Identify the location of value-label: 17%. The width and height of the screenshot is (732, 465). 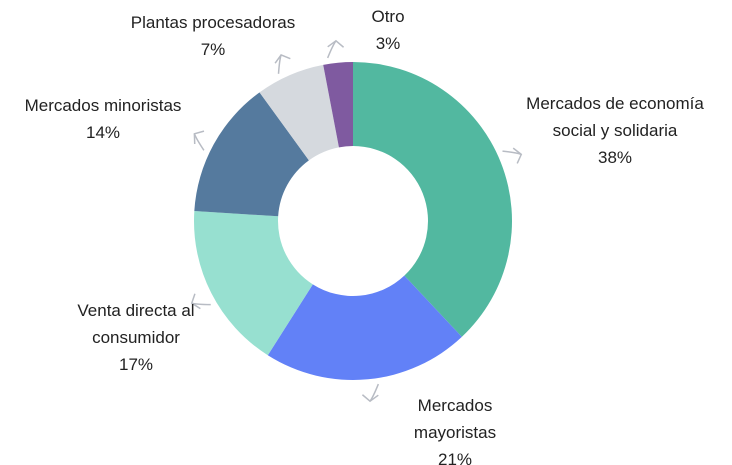
(136, 364).